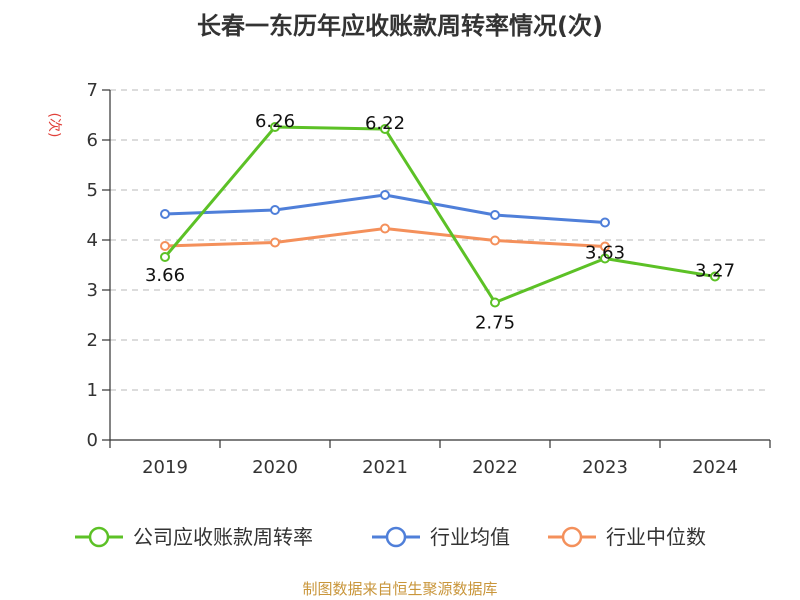  Describe the element at coordinates (275, 467) in the screenshot. I see `x-tick-label: 2020` at that location.